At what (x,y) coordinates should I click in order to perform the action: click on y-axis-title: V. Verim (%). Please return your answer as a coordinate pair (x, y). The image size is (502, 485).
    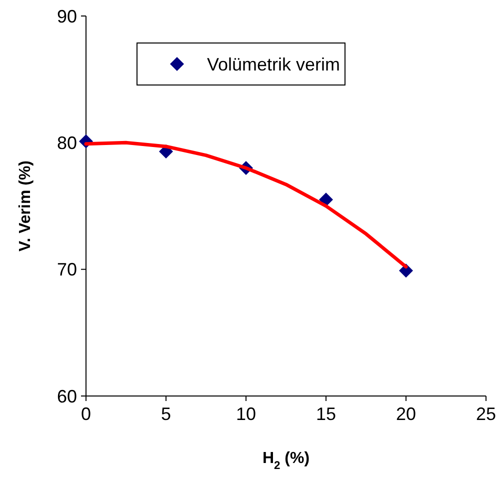
    Looking at the image, I should click on (25, 206).